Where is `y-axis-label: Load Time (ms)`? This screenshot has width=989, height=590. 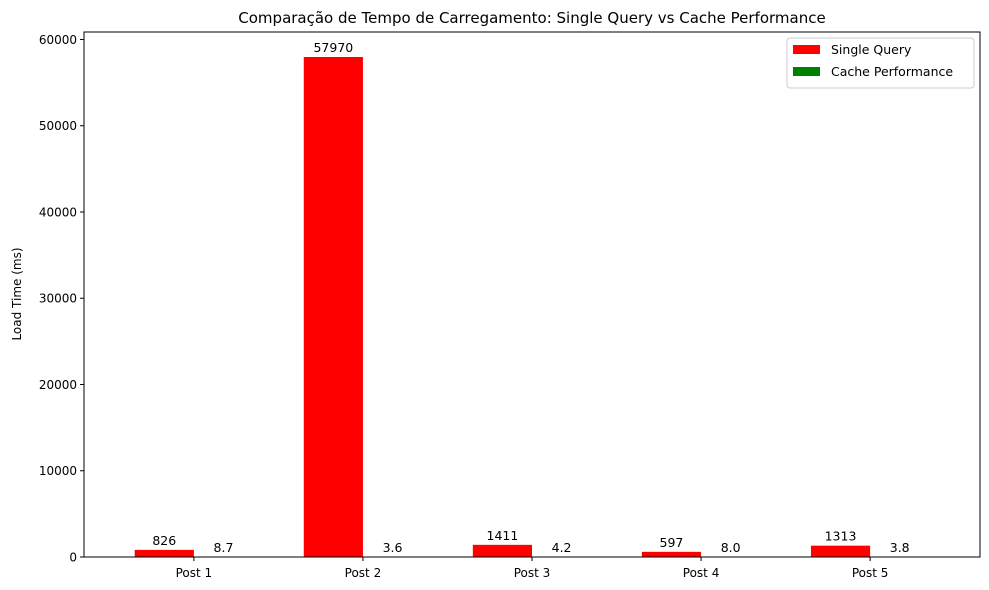 y-axis-label: Load Time (ms) is located at coordinates (17, 293).